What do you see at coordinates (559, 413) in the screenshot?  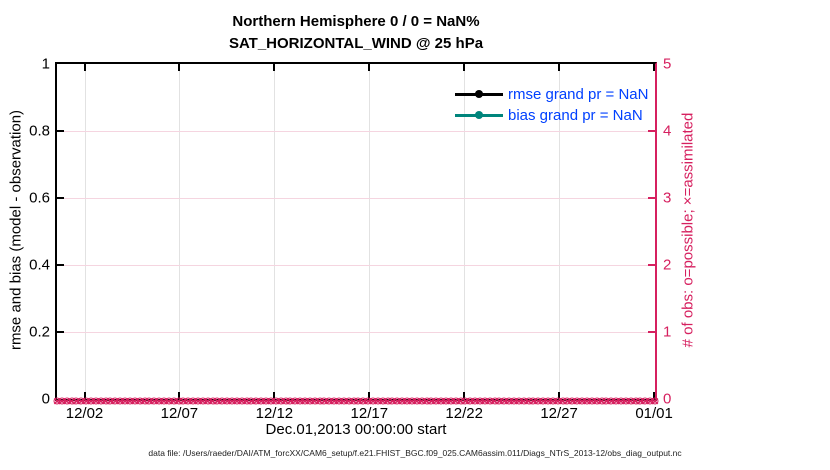 I see `x-tick-label: 12/27` at bounding box center [559, 413].